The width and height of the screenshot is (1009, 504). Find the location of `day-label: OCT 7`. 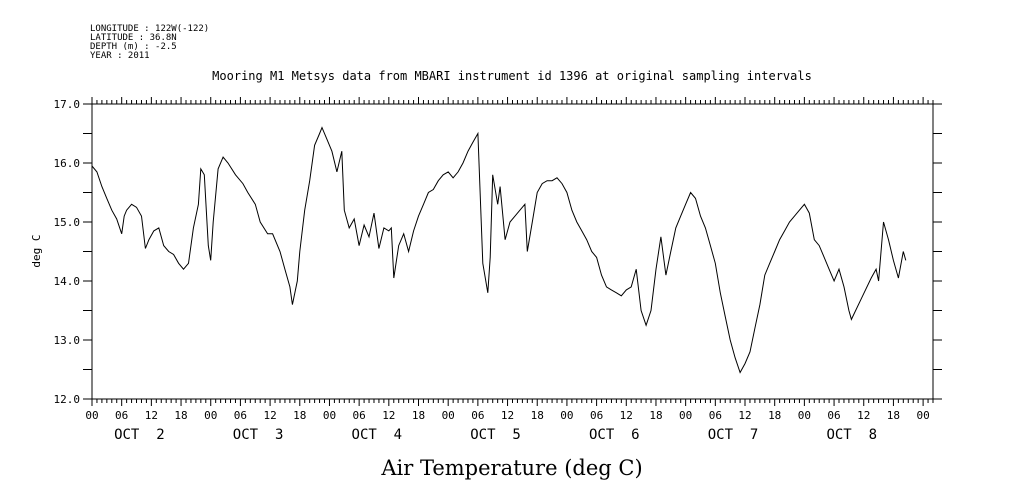

day-label: OCT 7 is located at coordinates (733, 435).